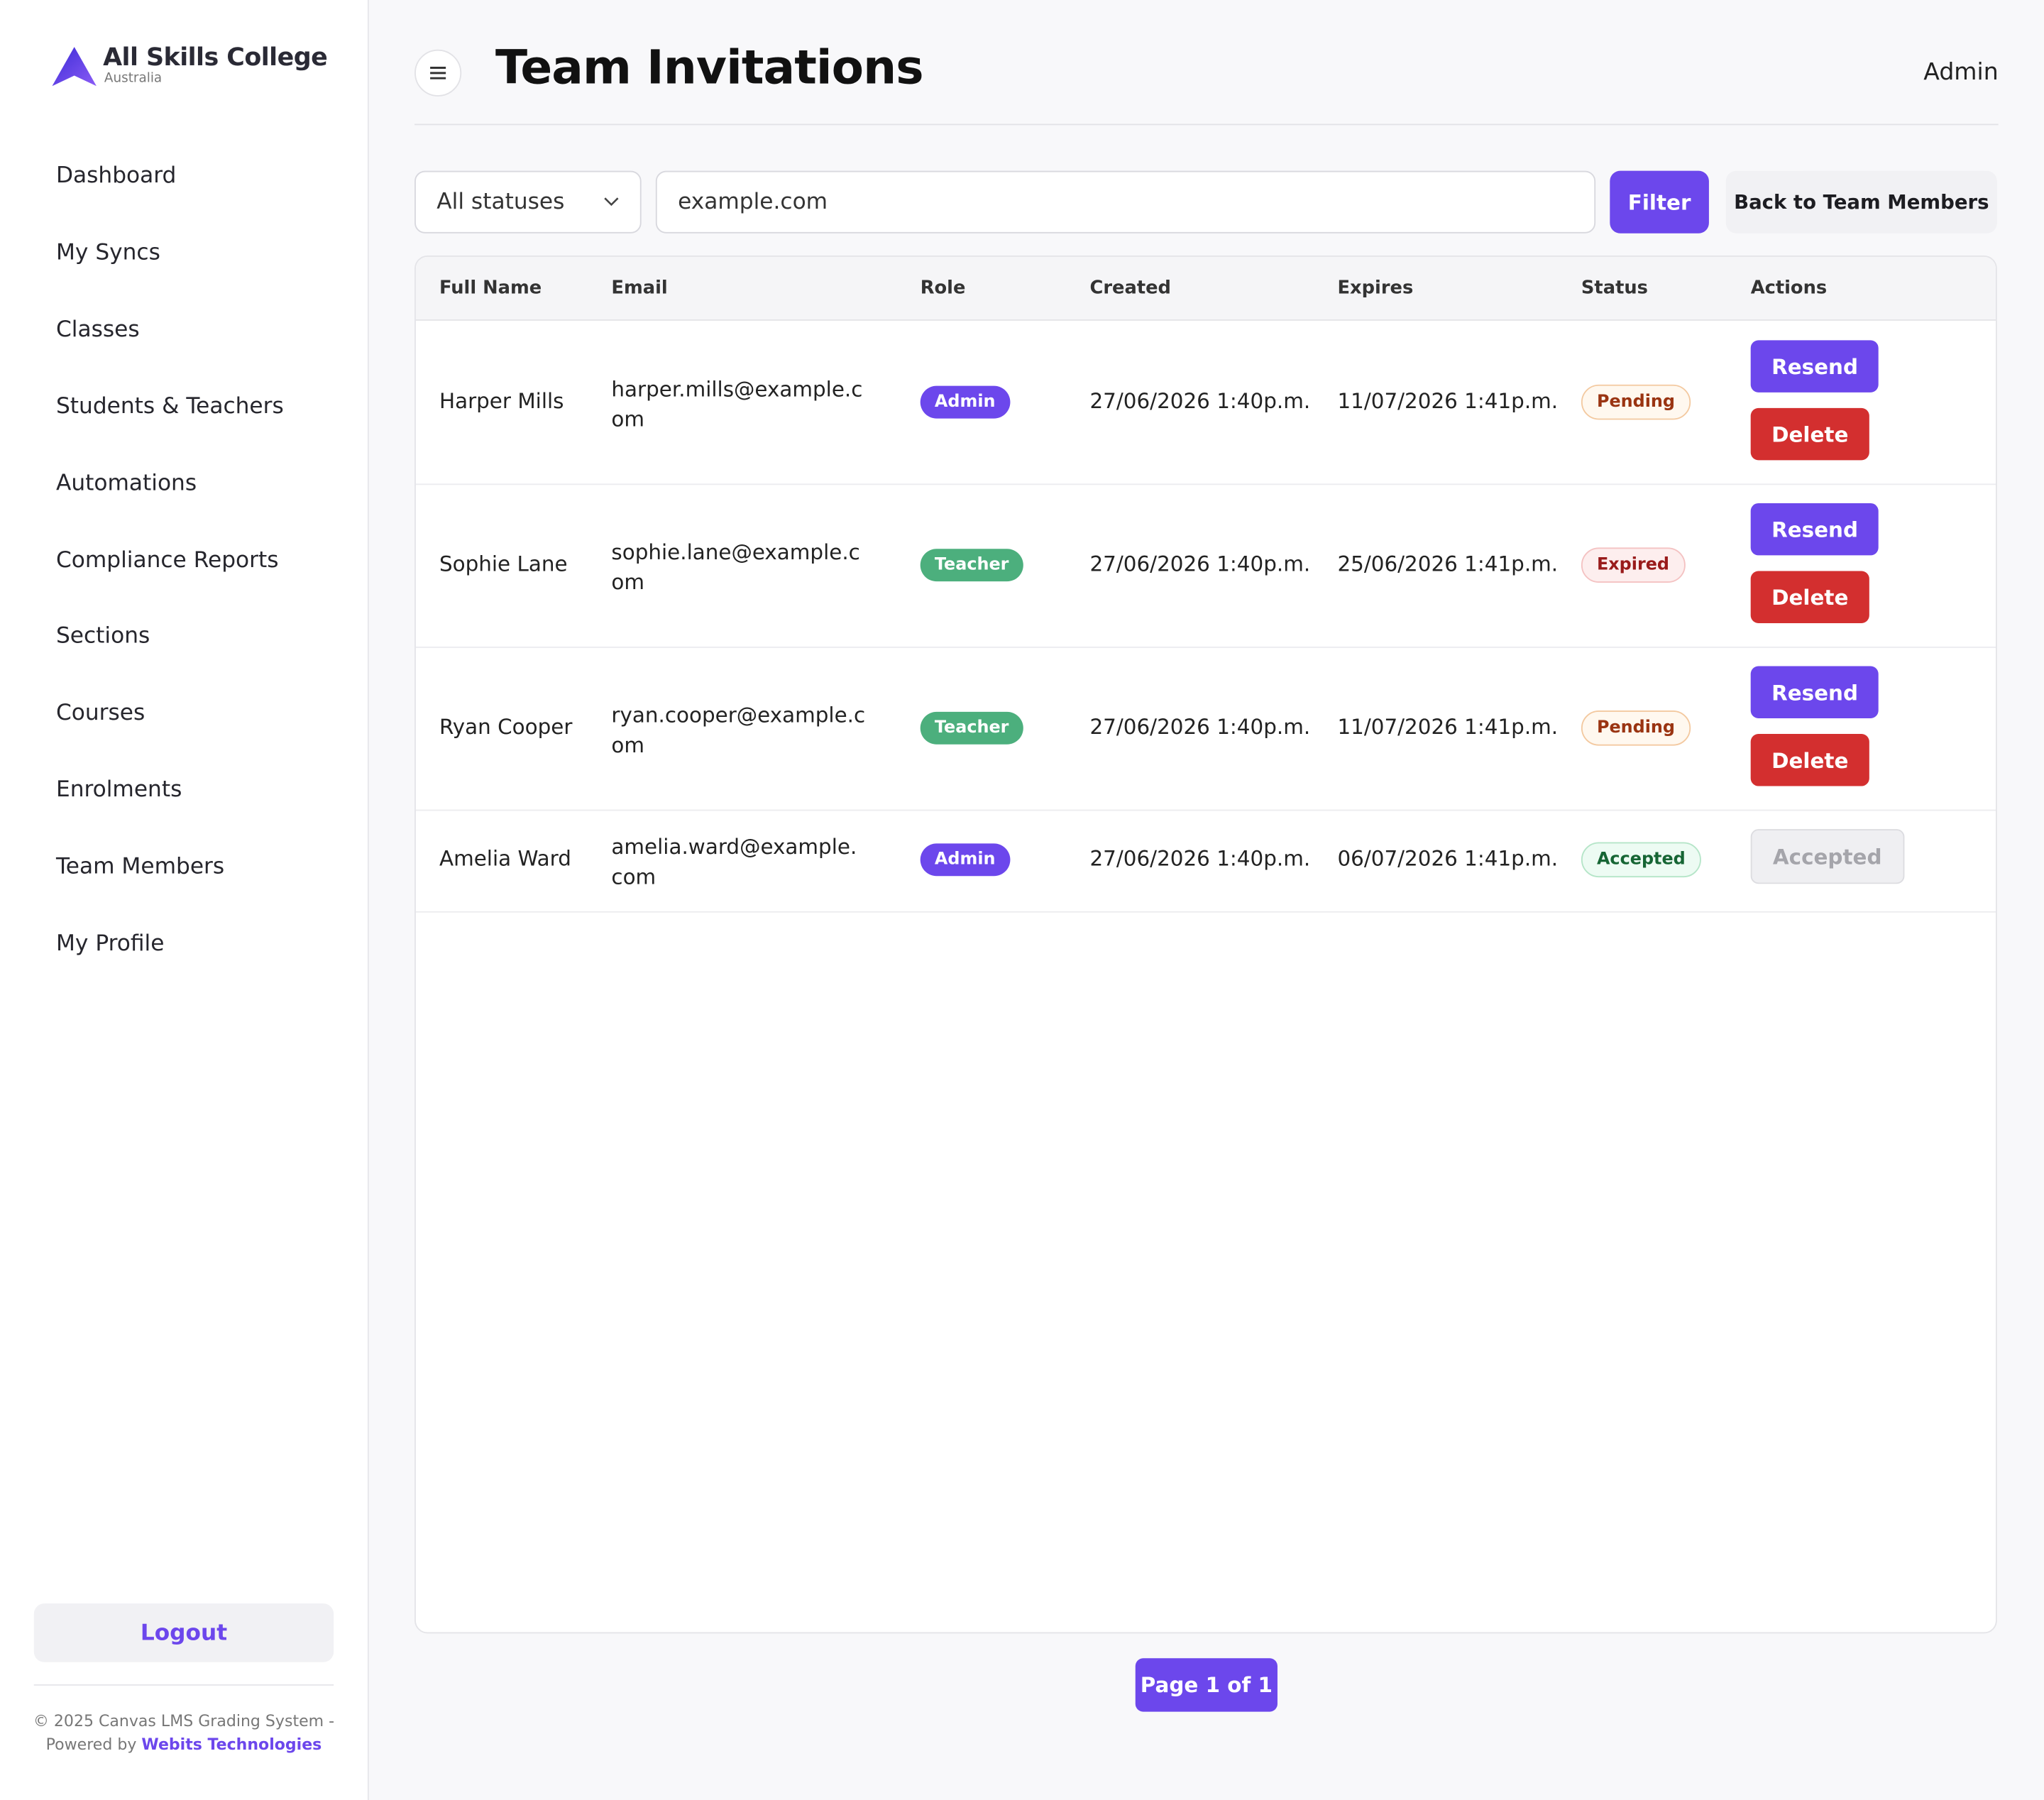 Image resolution: width=2044 pixels, height=1800 pixels. Describe the element at coordinates (126, 483) in the screenshot. I see `nav-item: Automations` at that location.